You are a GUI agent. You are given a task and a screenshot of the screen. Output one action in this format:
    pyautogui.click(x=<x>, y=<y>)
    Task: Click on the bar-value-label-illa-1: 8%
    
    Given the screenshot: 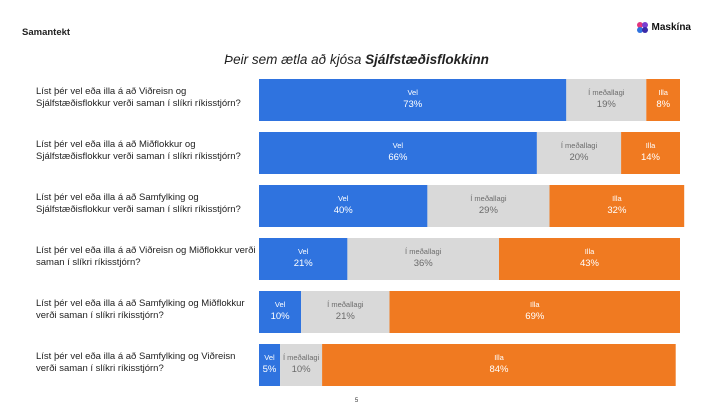 What is the action you would take?
    pyautogui.click(x=663, y=104)
    